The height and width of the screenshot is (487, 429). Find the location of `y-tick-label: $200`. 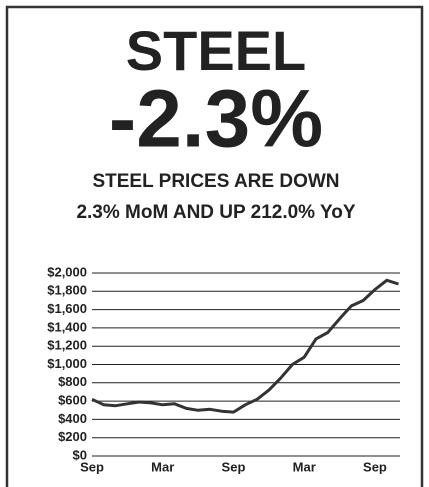

y-tick-label: $200 is located at coordinates (72, 436).